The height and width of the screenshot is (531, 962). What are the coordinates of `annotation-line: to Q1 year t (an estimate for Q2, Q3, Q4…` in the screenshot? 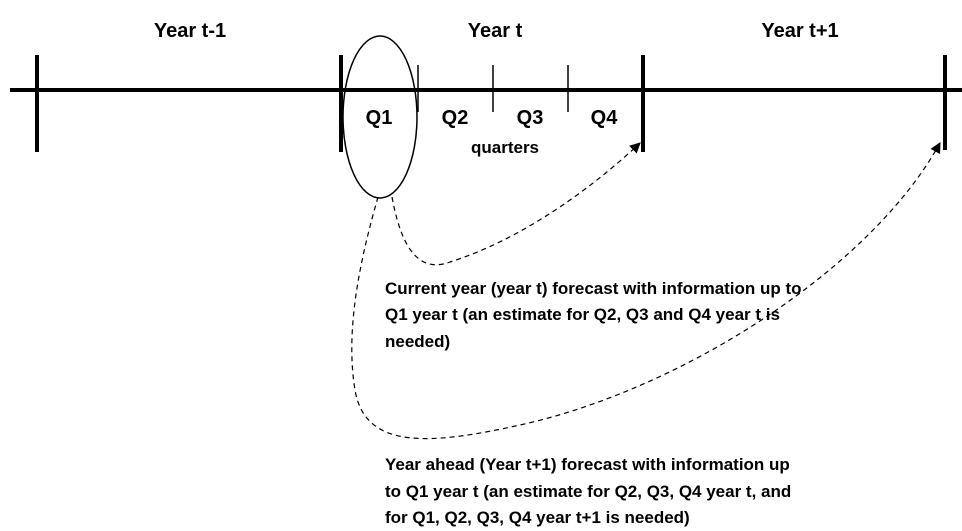 It's located at (588, 491).